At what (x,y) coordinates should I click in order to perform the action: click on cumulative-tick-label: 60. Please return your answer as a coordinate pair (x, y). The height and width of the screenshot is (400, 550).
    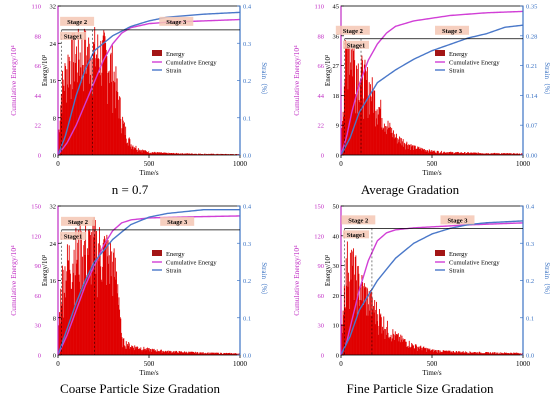
    Looking at the image, I should click on (321, 296).